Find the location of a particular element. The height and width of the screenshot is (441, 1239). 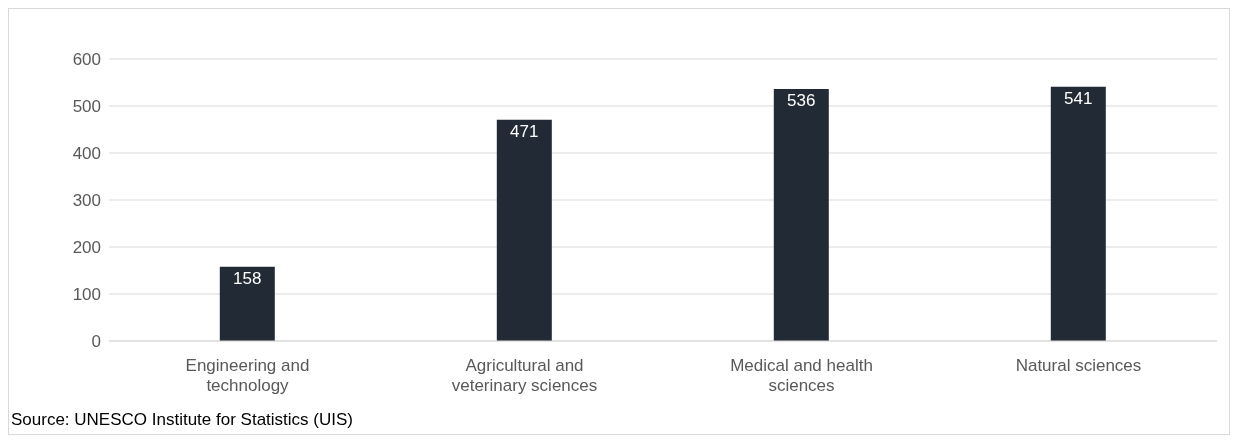

y-tick-label: 100 is located at coordinates (86, 295).